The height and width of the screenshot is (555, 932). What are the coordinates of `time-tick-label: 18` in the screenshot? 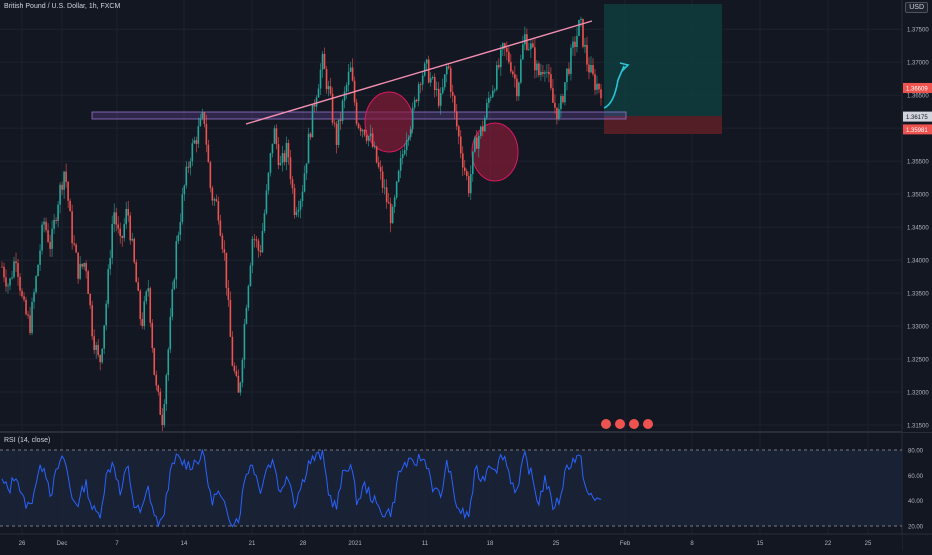 It's located at (490, 544).